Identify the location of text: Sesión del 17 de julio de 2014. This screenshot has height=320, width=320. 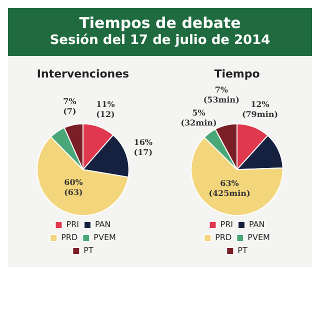
(160, 41).